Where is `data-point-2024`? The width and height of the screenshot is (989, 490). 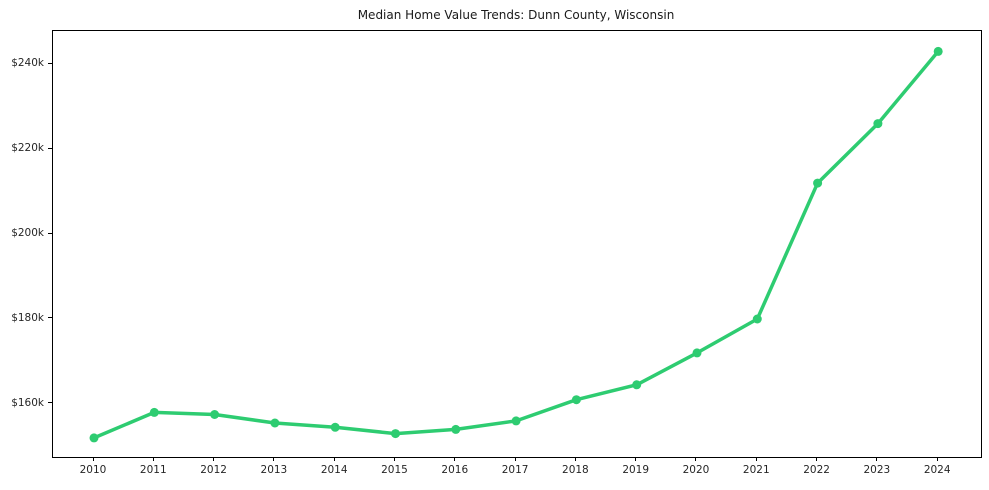 data-point-2024 is located at coordinates (938, 51).